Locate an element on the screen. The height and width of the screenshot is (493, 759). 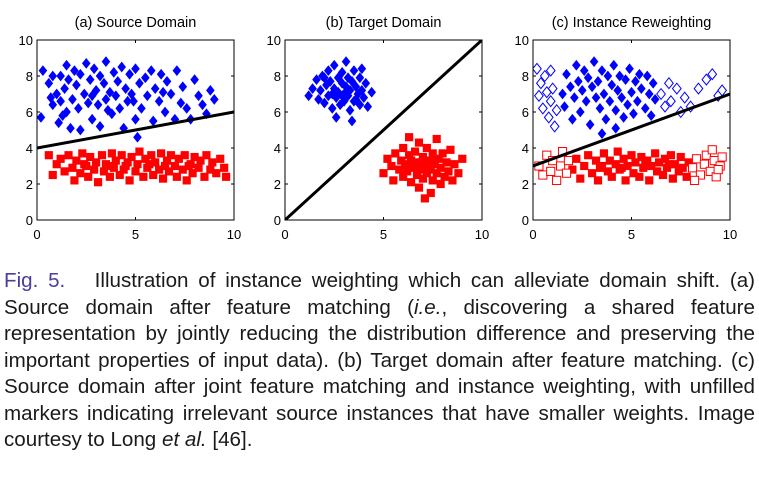
chart-title: (a) Source Domain is located at coordinates (136, 23).